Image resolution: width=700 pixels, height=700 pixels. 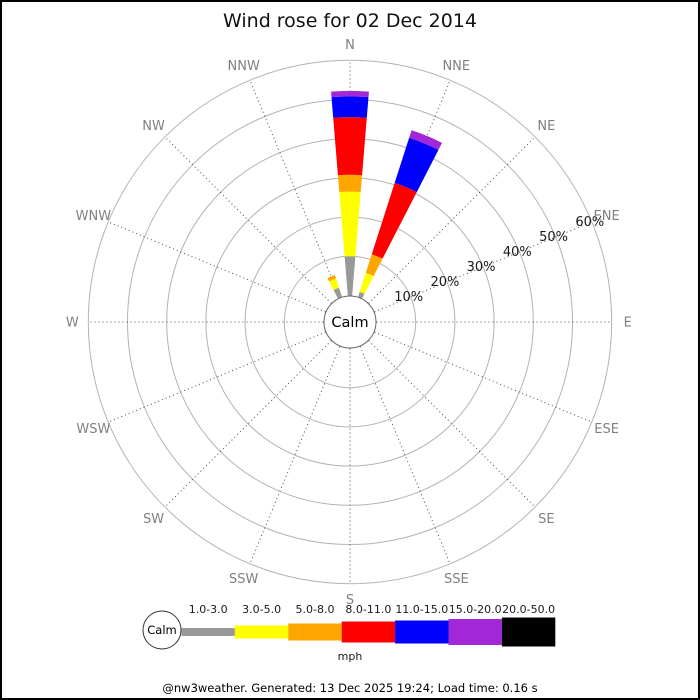 I want to click on direction-label-S: S, so click(x=350, y=600).